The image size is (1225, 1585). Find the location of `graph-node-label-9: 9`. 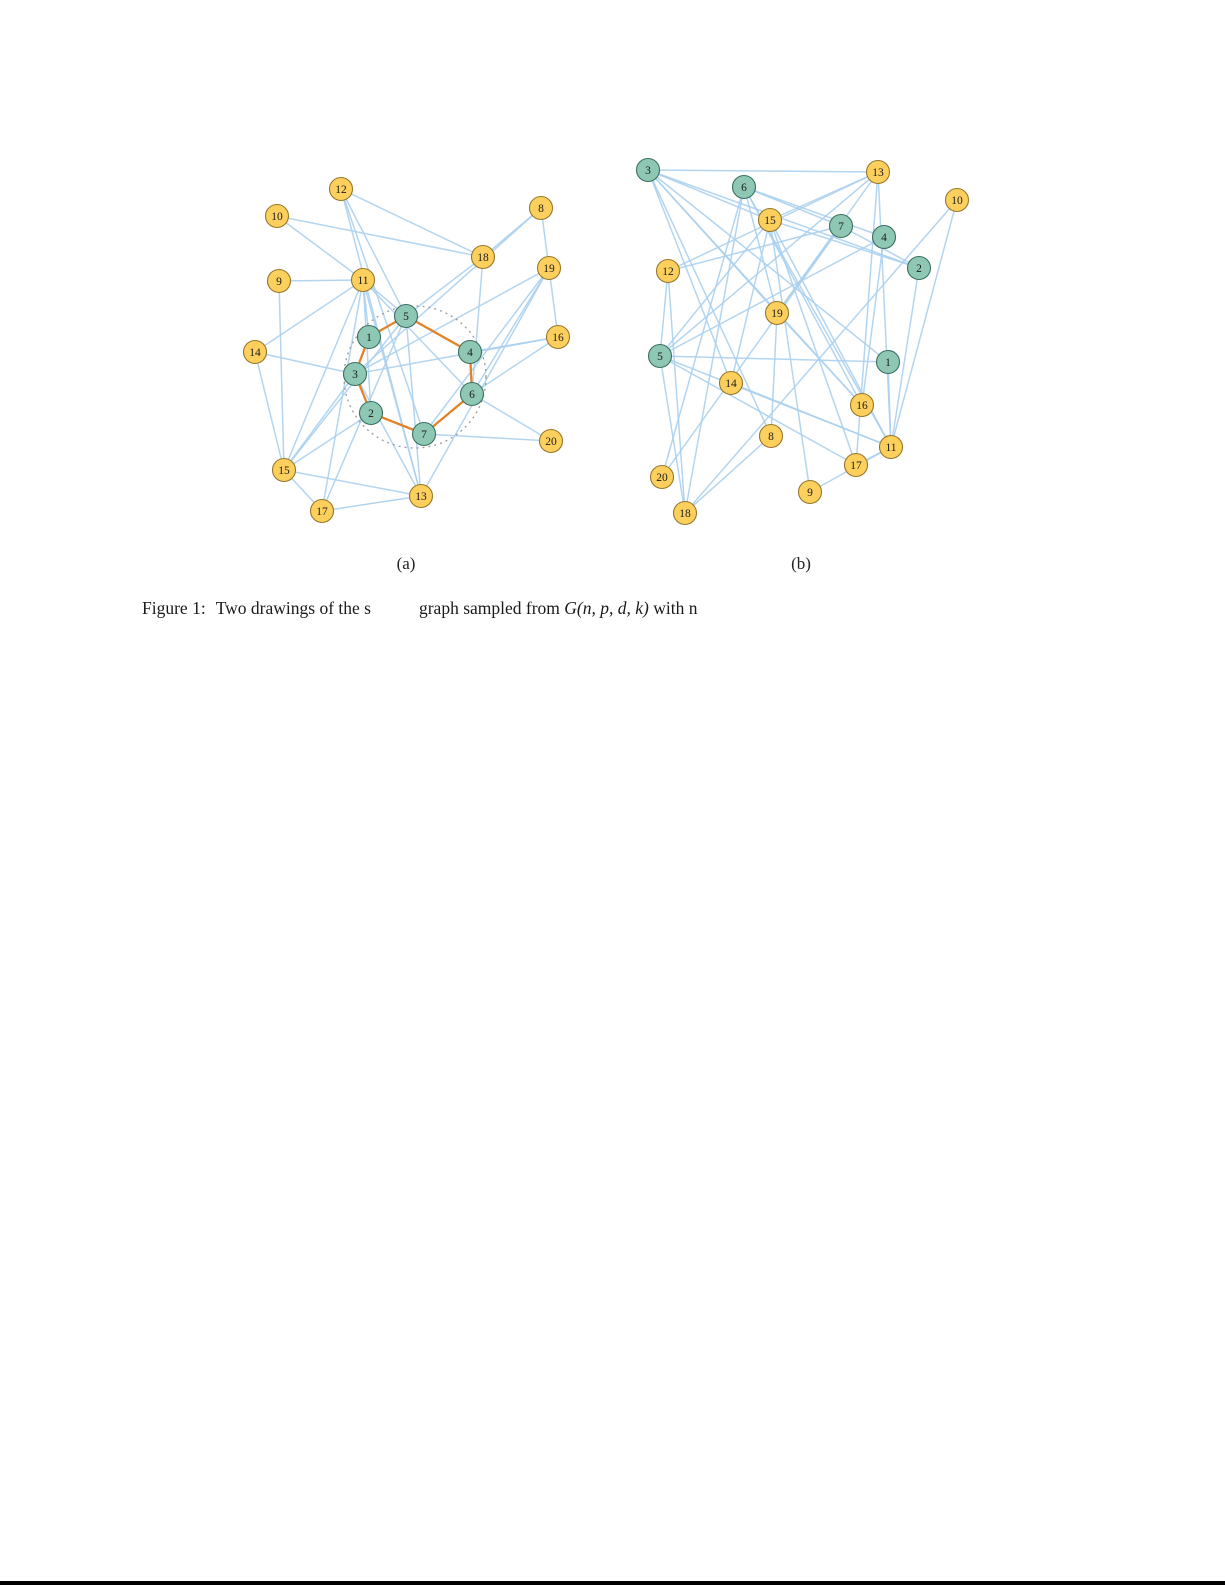

graph-node-label-9: 9 is located at coordinates (810, 493).